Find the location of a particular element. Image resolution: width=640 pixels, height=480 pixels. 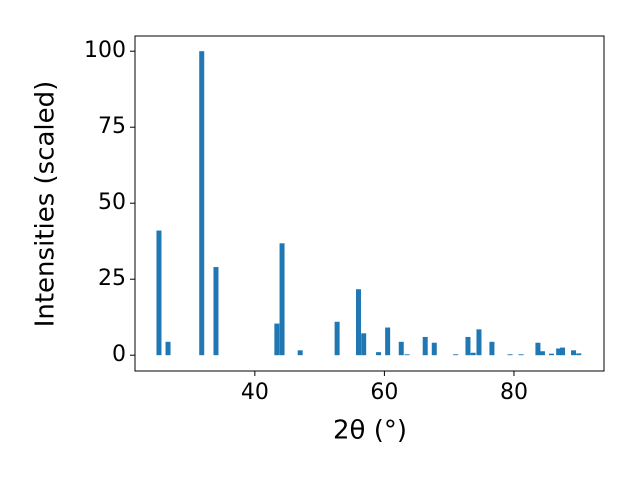

x-tick-label: 80 is located at coordinates (514, 392).